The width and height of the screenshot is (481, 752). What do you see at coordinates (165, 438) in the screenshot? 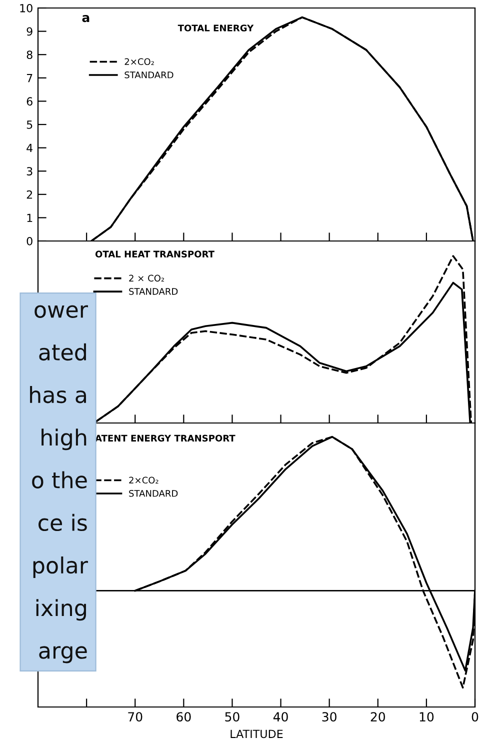
I see `chart-title: ATENT ENERGY TRANSPORT` at bounding box center [165, 438].